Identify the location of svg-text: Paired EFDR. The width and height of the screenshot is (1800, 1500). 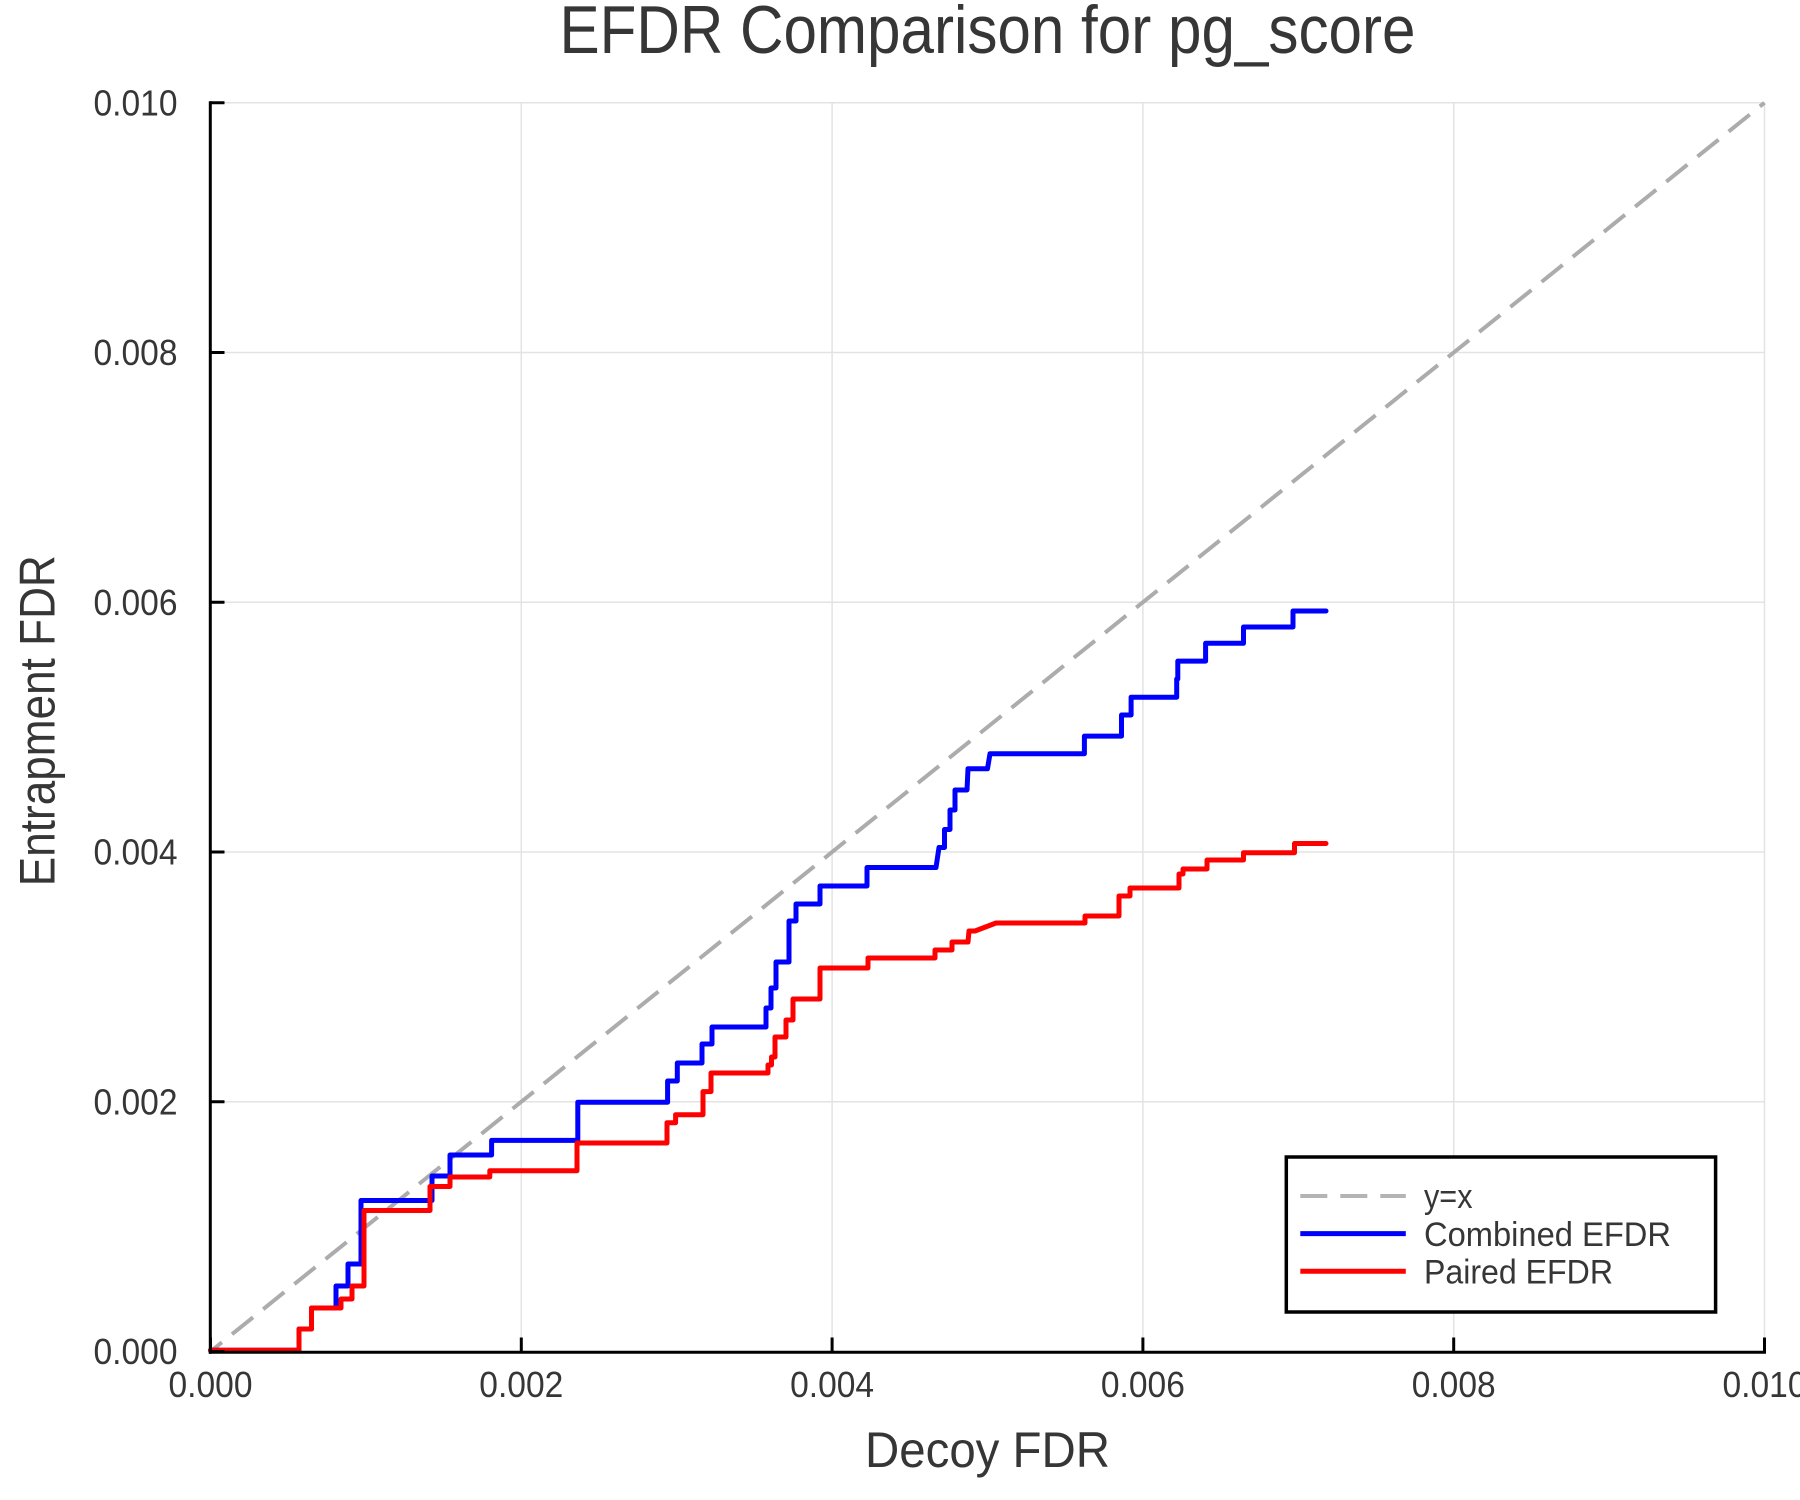
(1518, 1272).